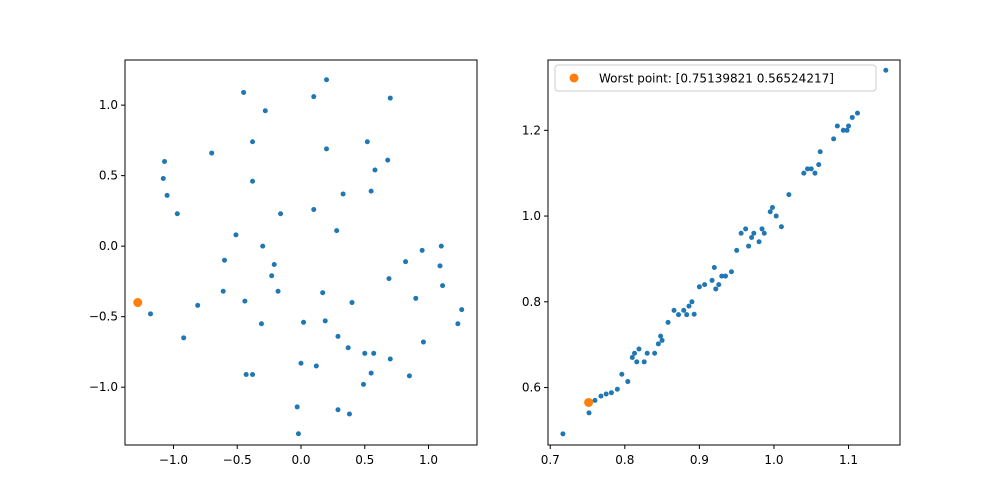  I want to click on left-y-tick-label: 1.0, so click(108, 105).